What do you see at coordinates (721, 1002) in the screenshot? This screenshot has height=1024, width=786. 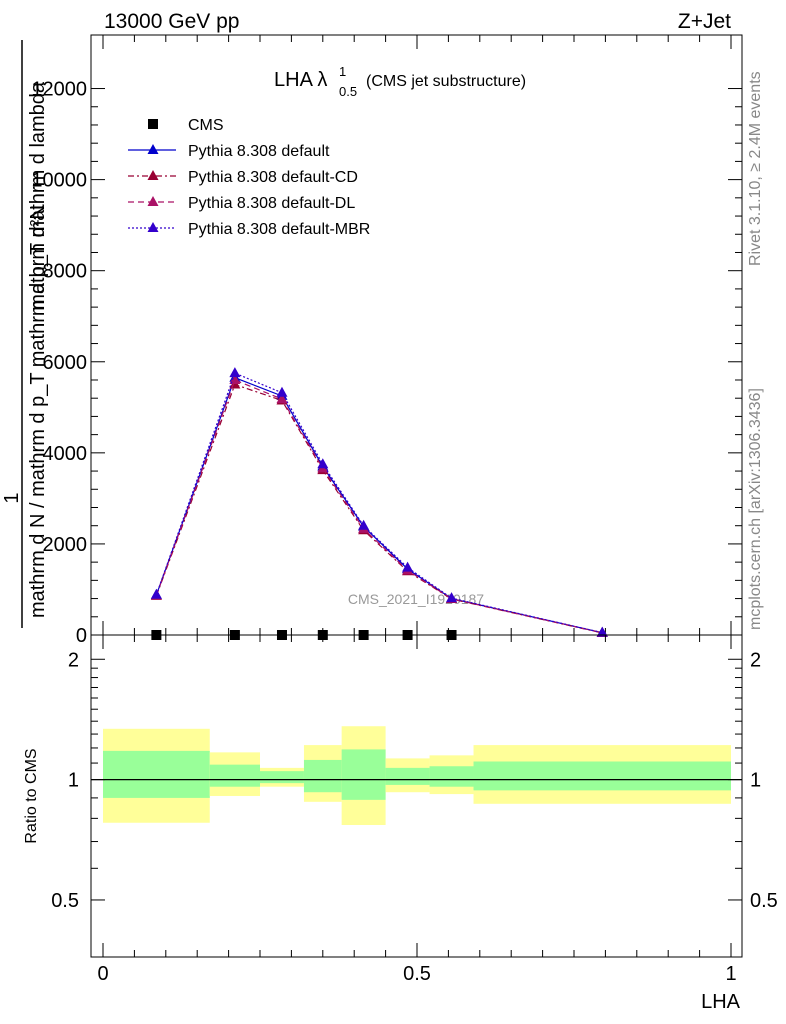 I see `x-axis-label: LHA` at bounding box center [721, 1002].